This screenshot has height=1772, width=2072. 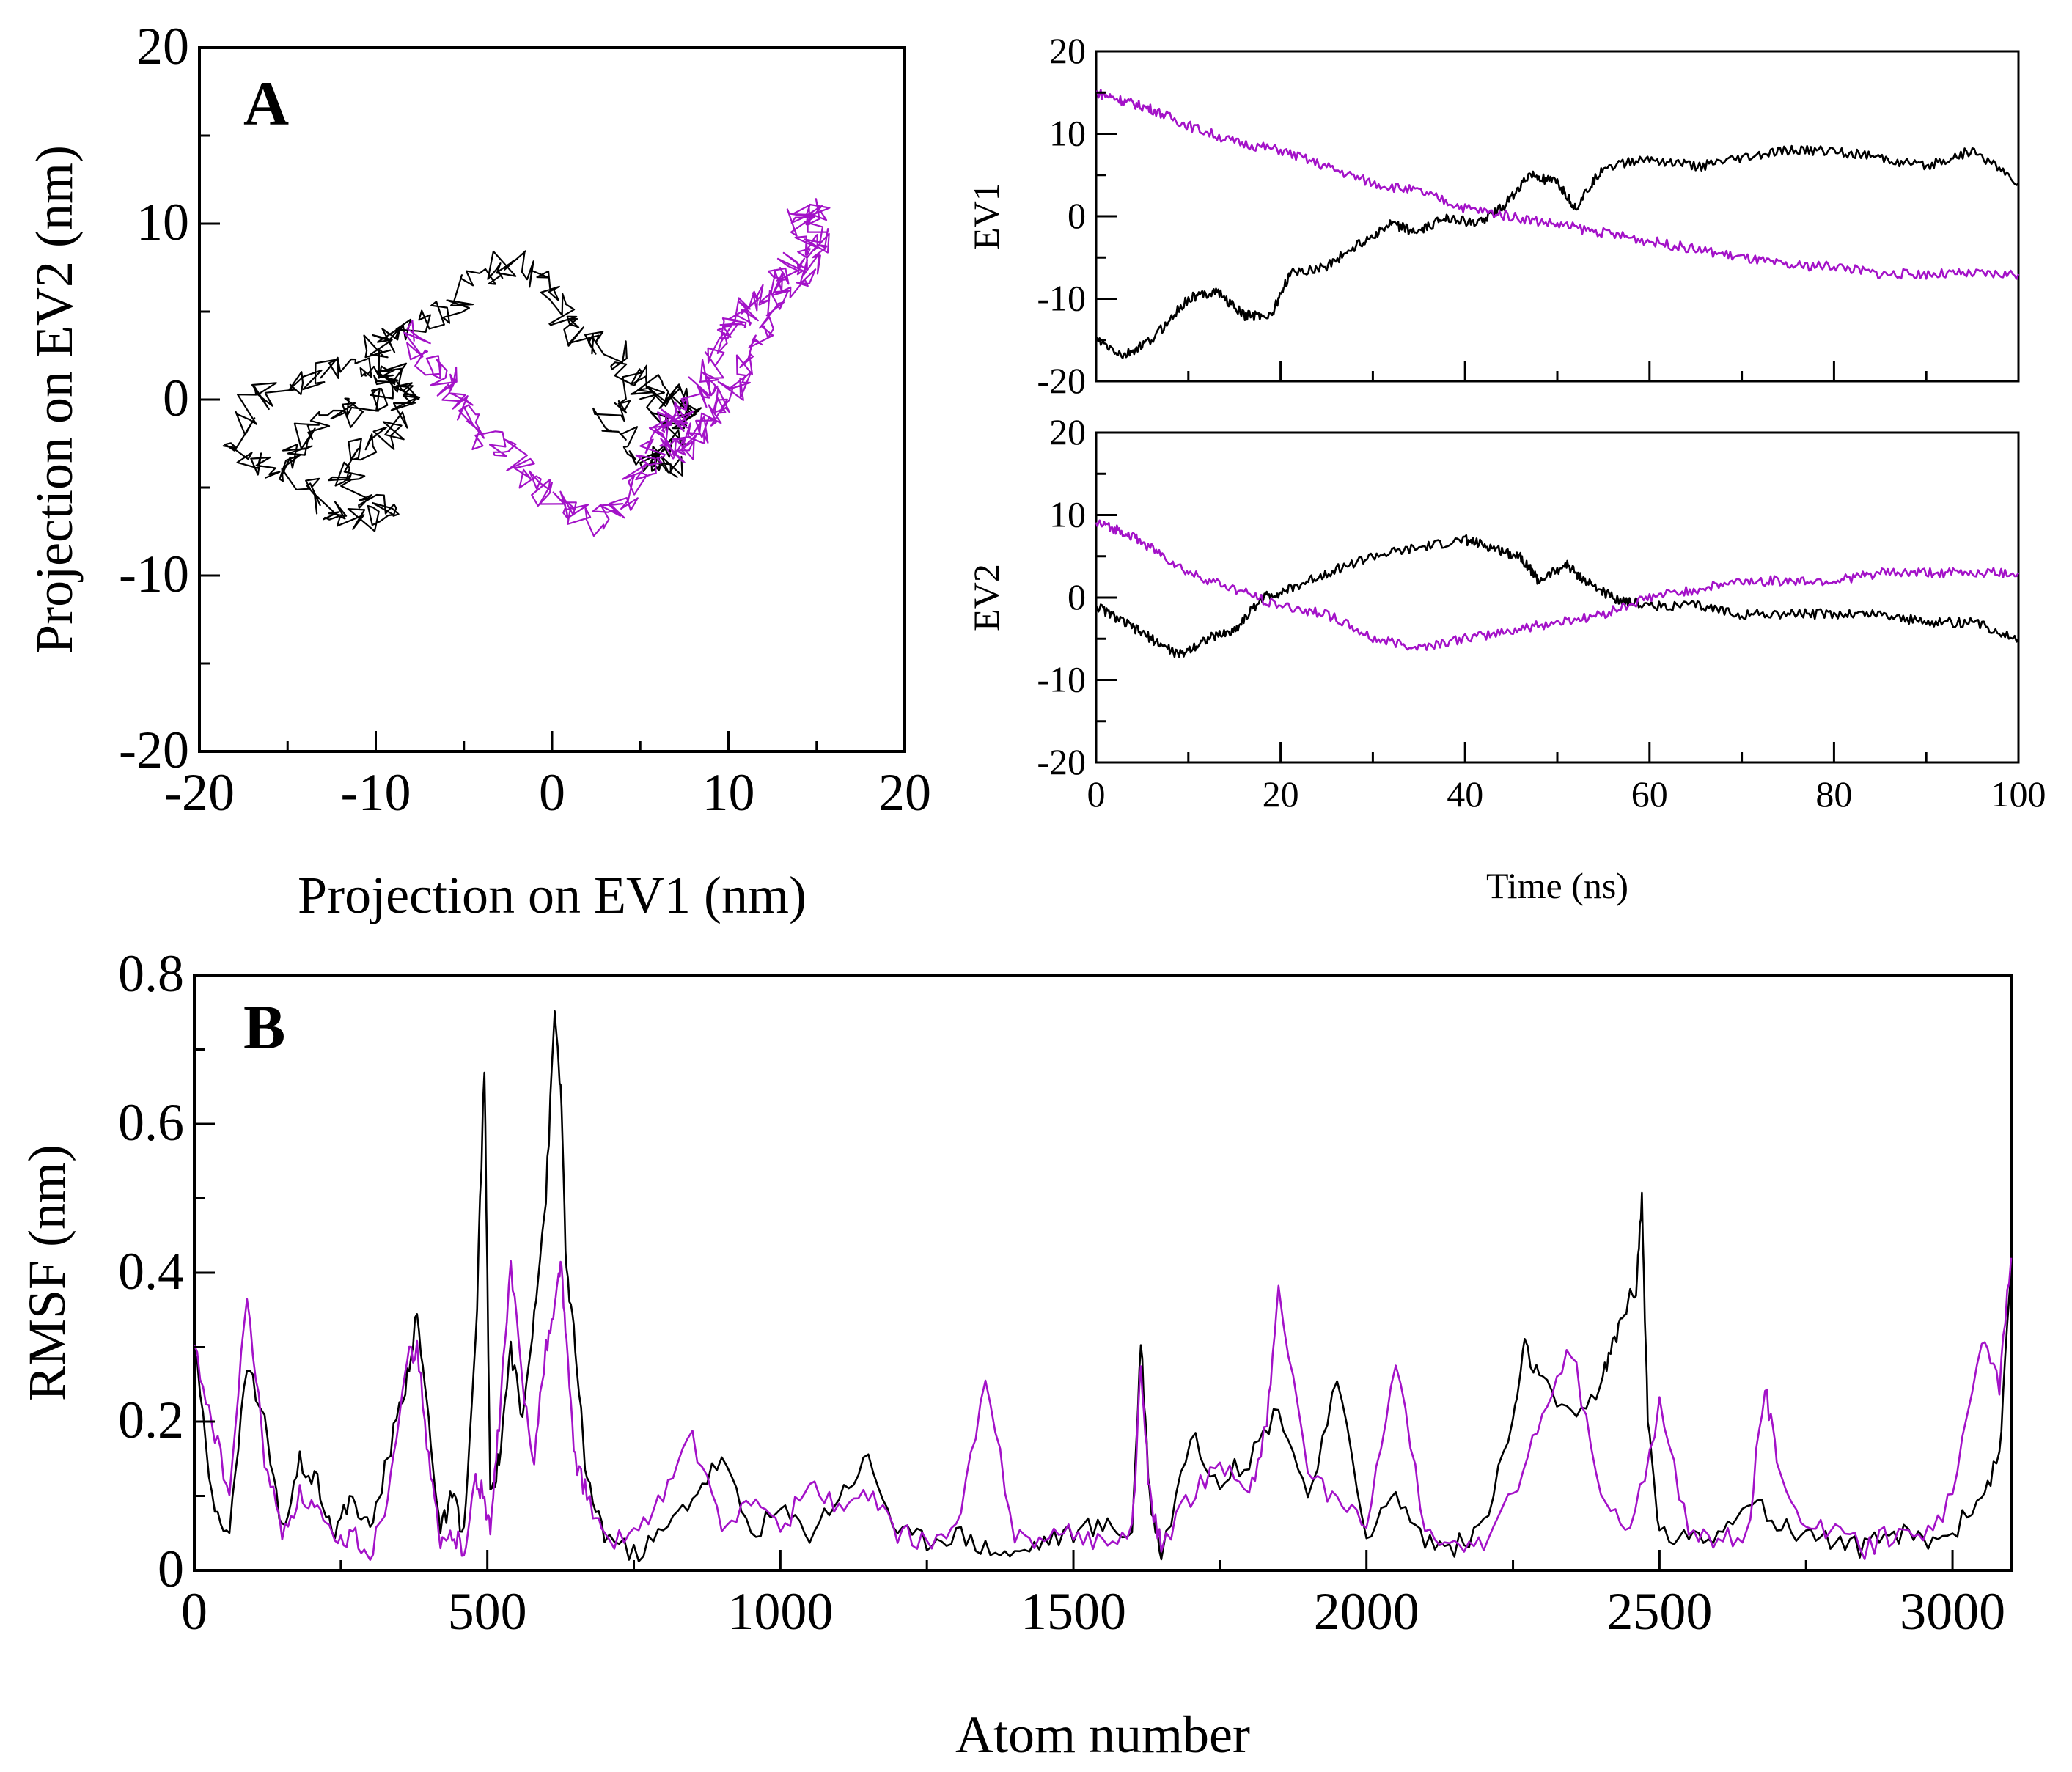 I want to click on x-axis-title: Time (ns), so click(x=1557, y=885).